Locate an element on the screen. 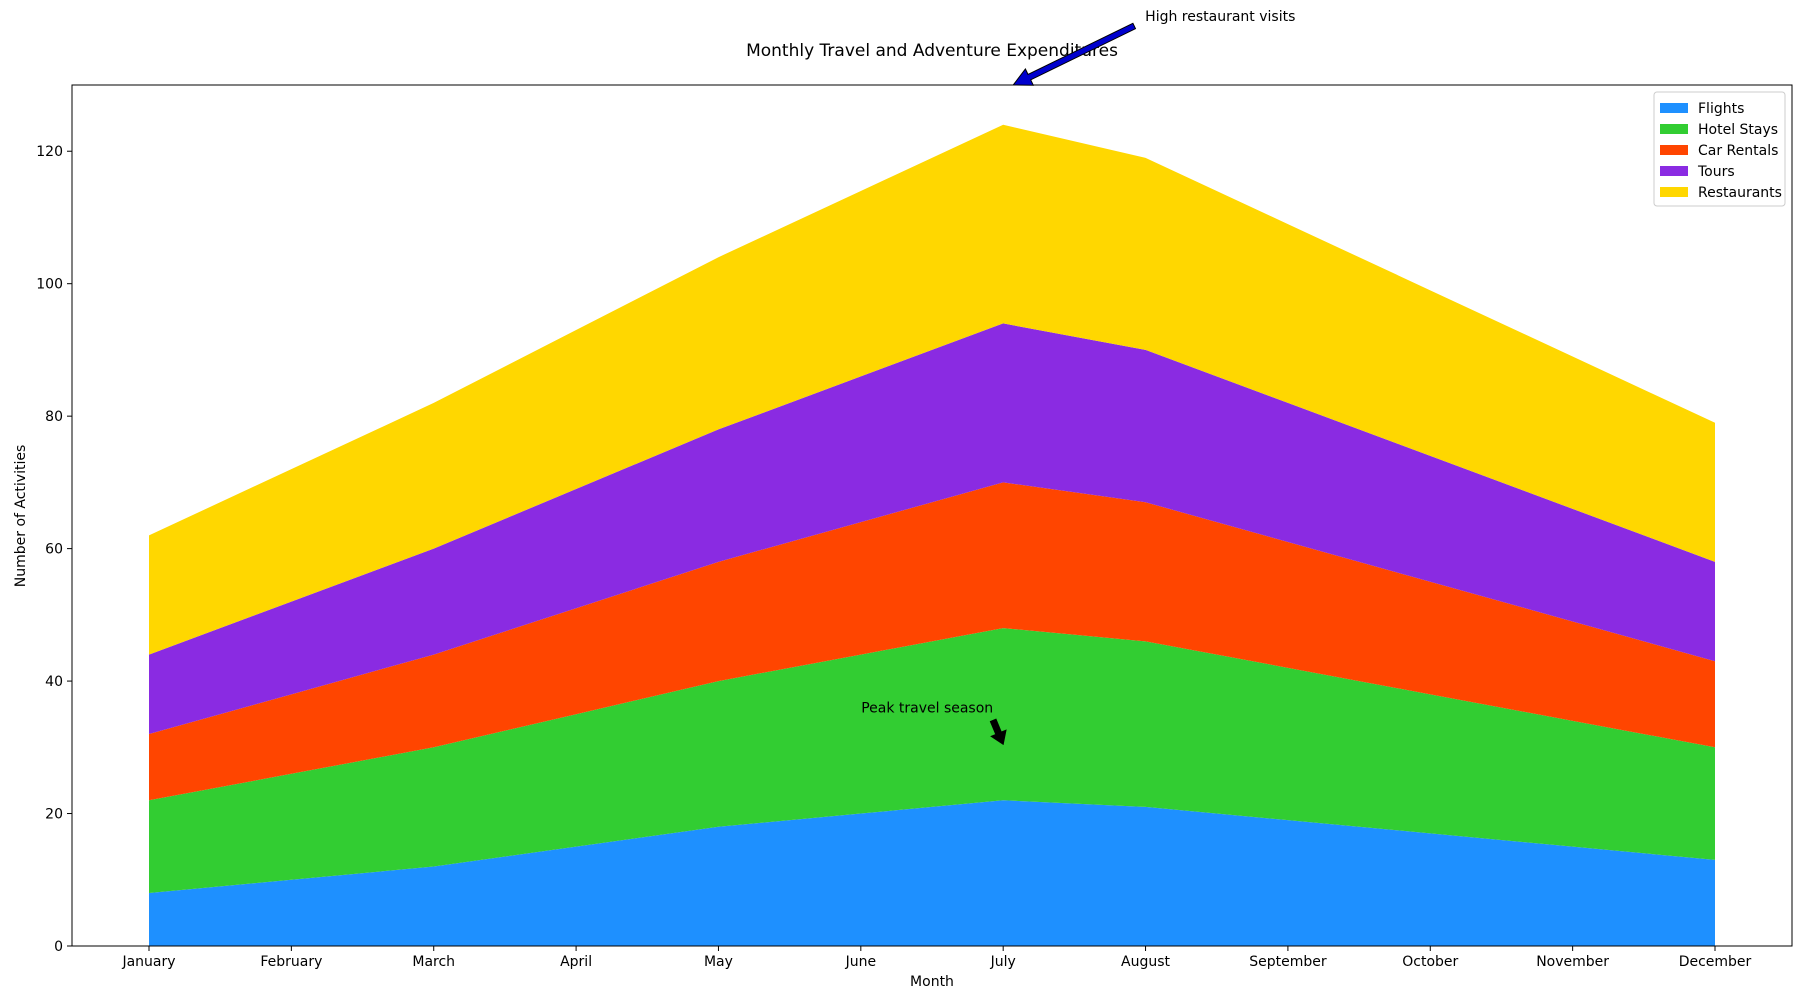 The image size is (1800, 1000). x-tick-label: September is located at coordinates (1288, 962).